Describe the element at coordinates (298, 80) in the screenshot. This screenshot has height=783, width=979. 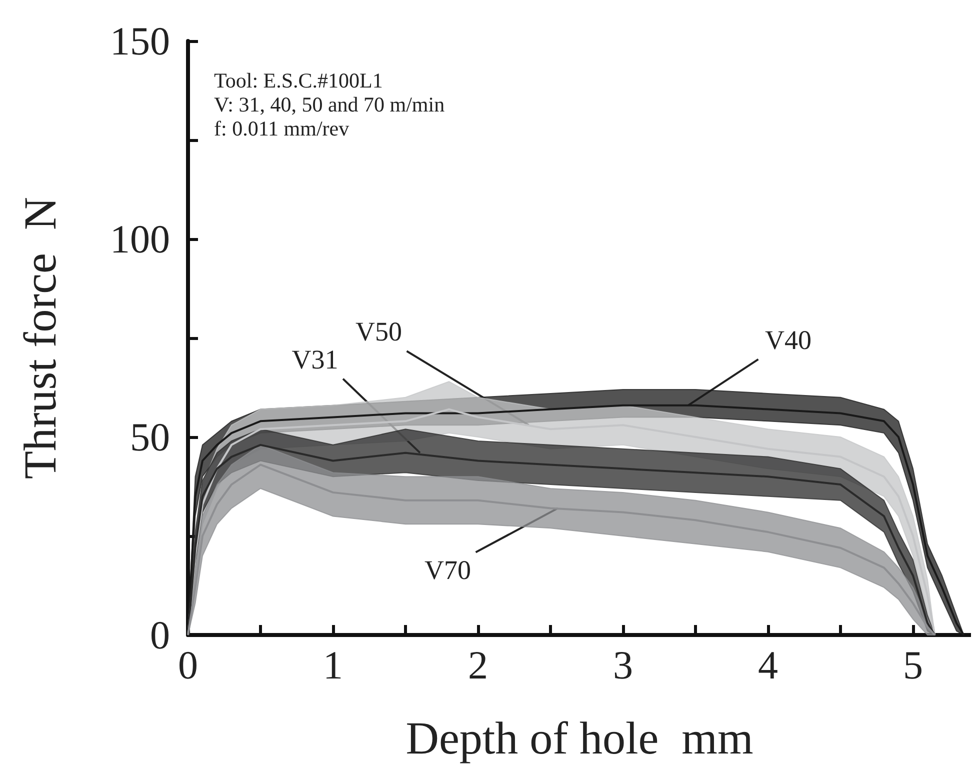
I see `annotation: Tool: E.S.C.#100L1` at that location.